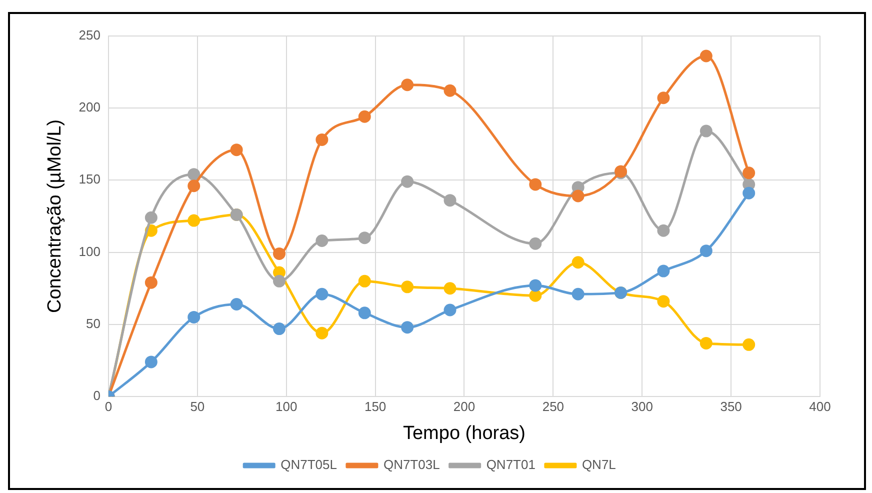 The image size is (872, 493). I want to click on y-tick-label: 100, so click(89, 251).